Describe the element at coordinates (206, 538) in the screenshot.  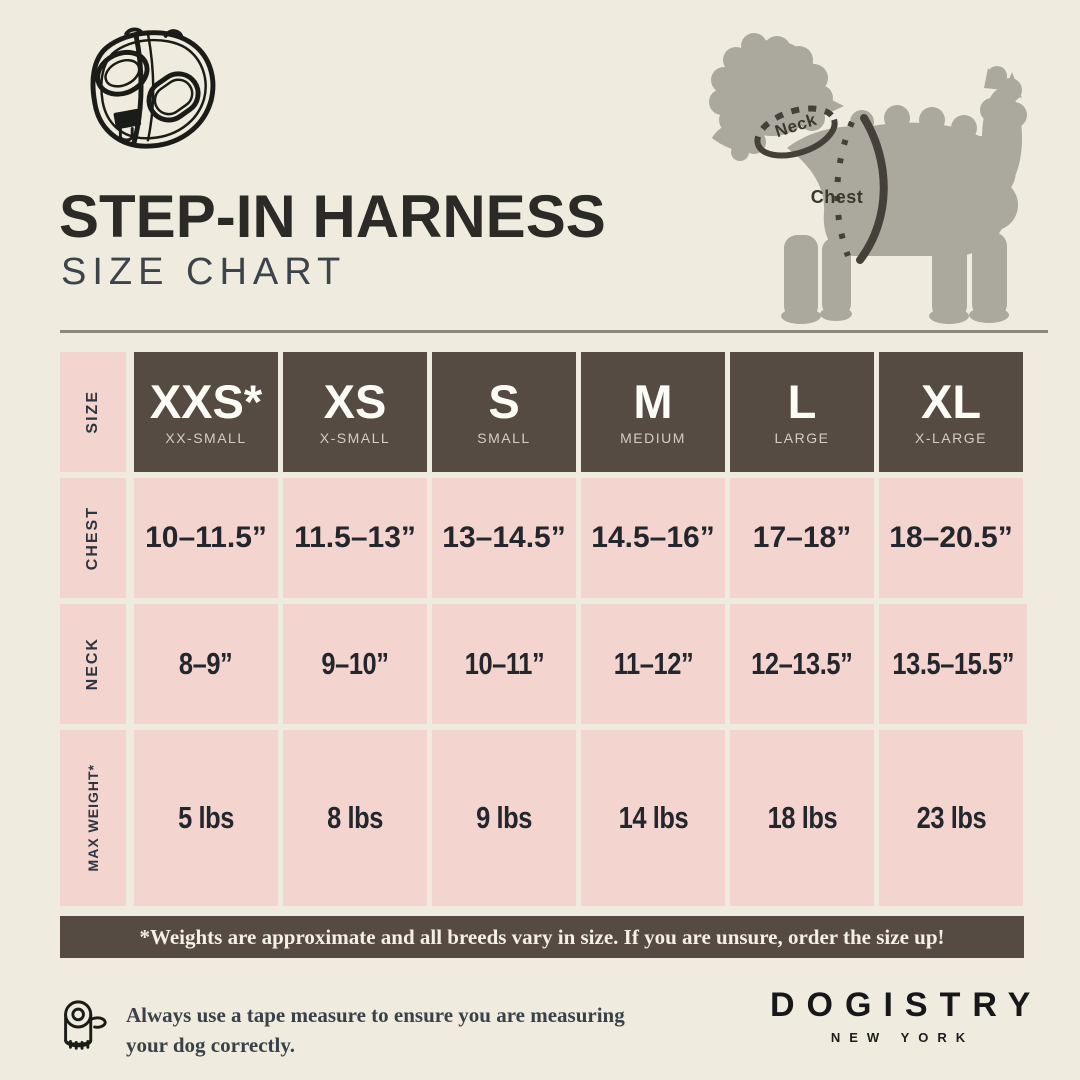
I see `chest-cell: 10–11.5”` at that location.